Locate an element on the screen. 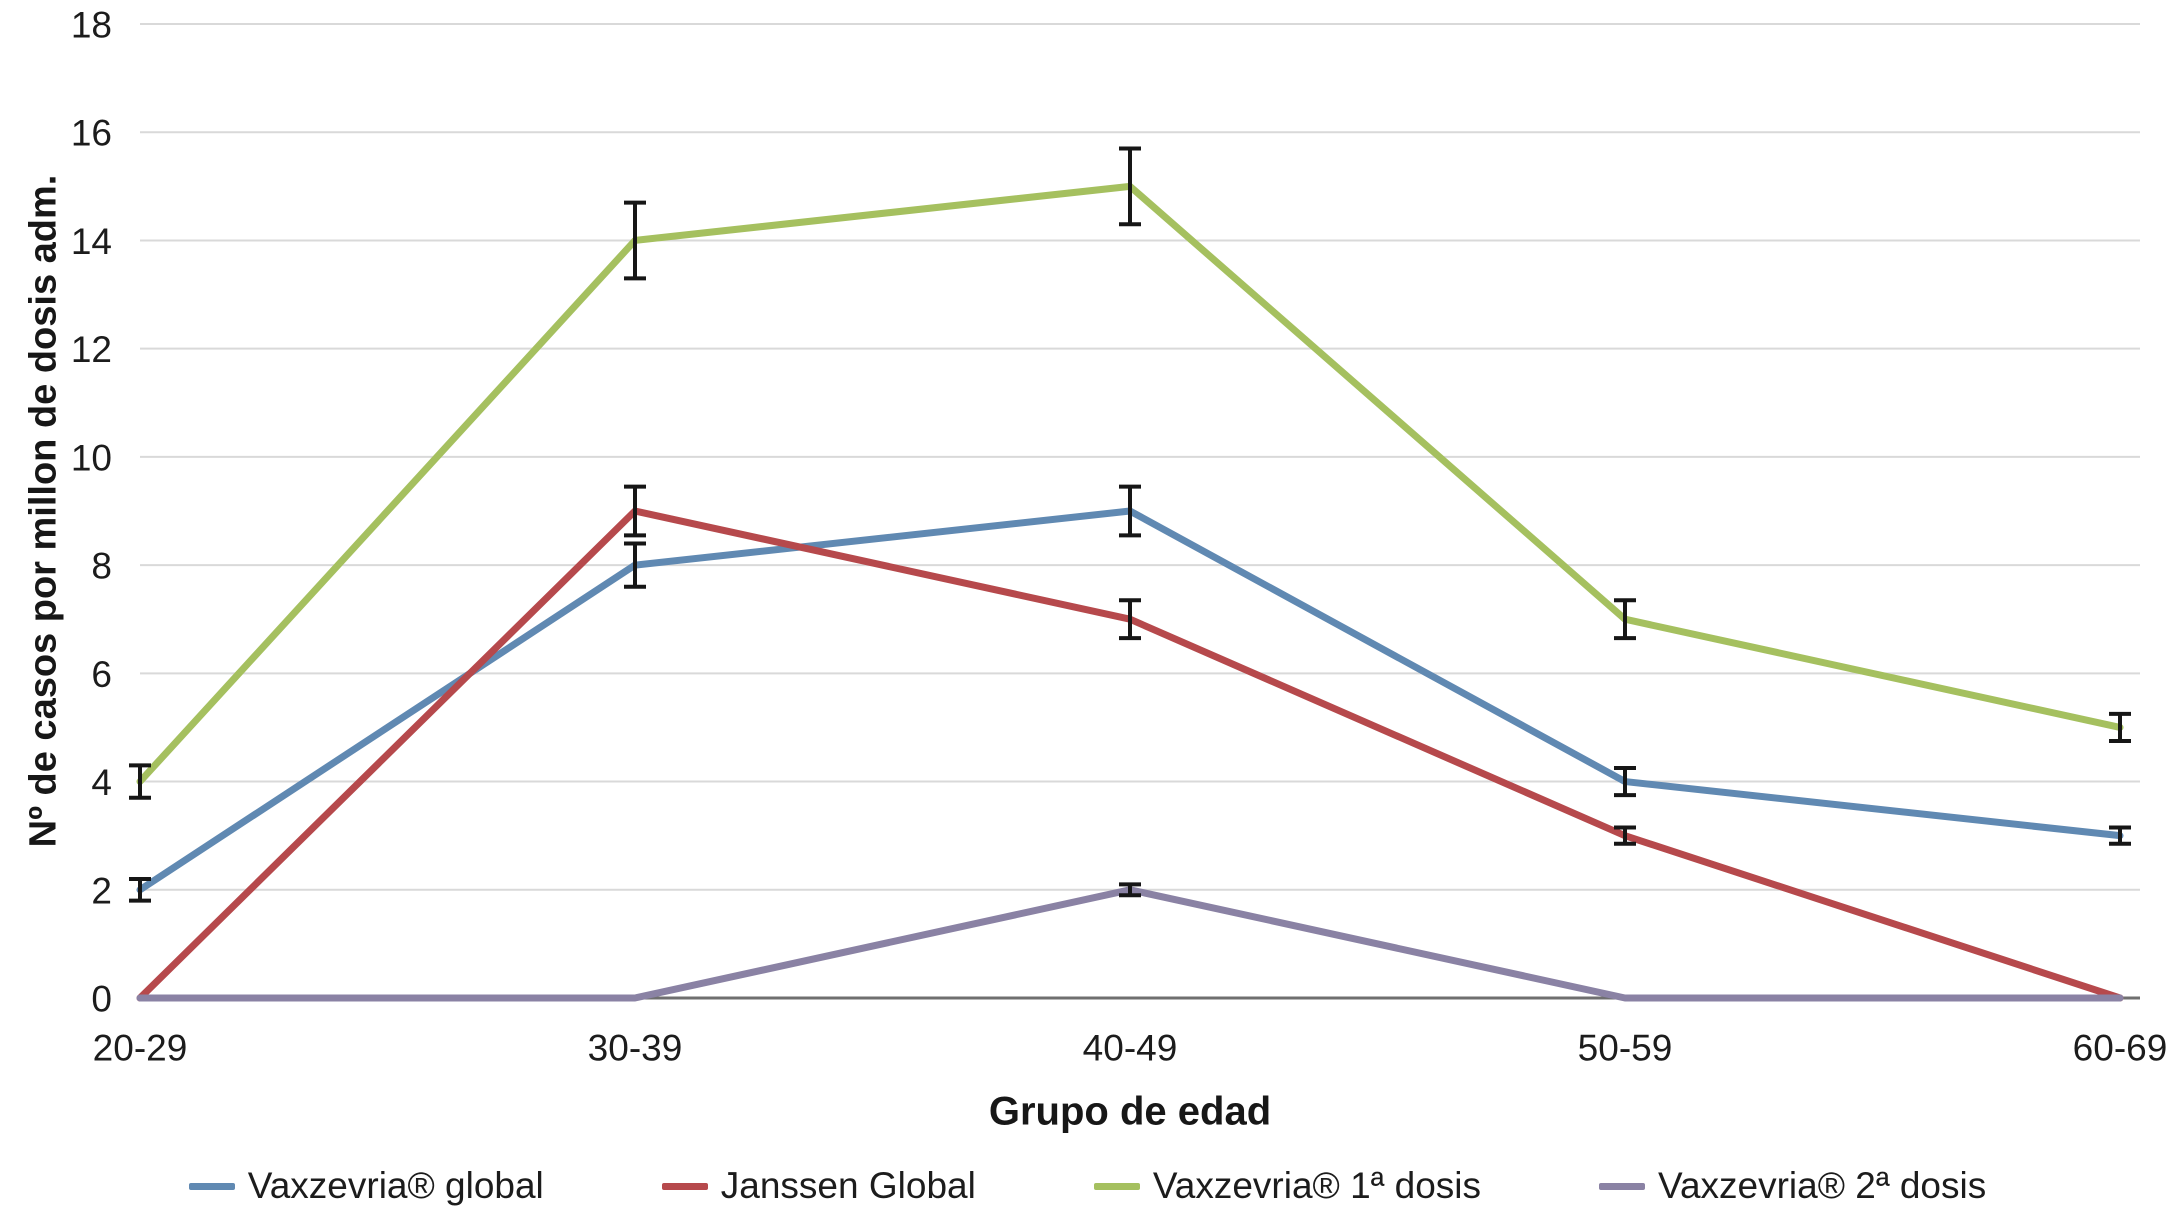 This screenshot has width=2175, height=1220. legend-item-vaxzevria-1-dosis: Vaxzevria® 1ª dosis is located at coordinates (1287, 1186).